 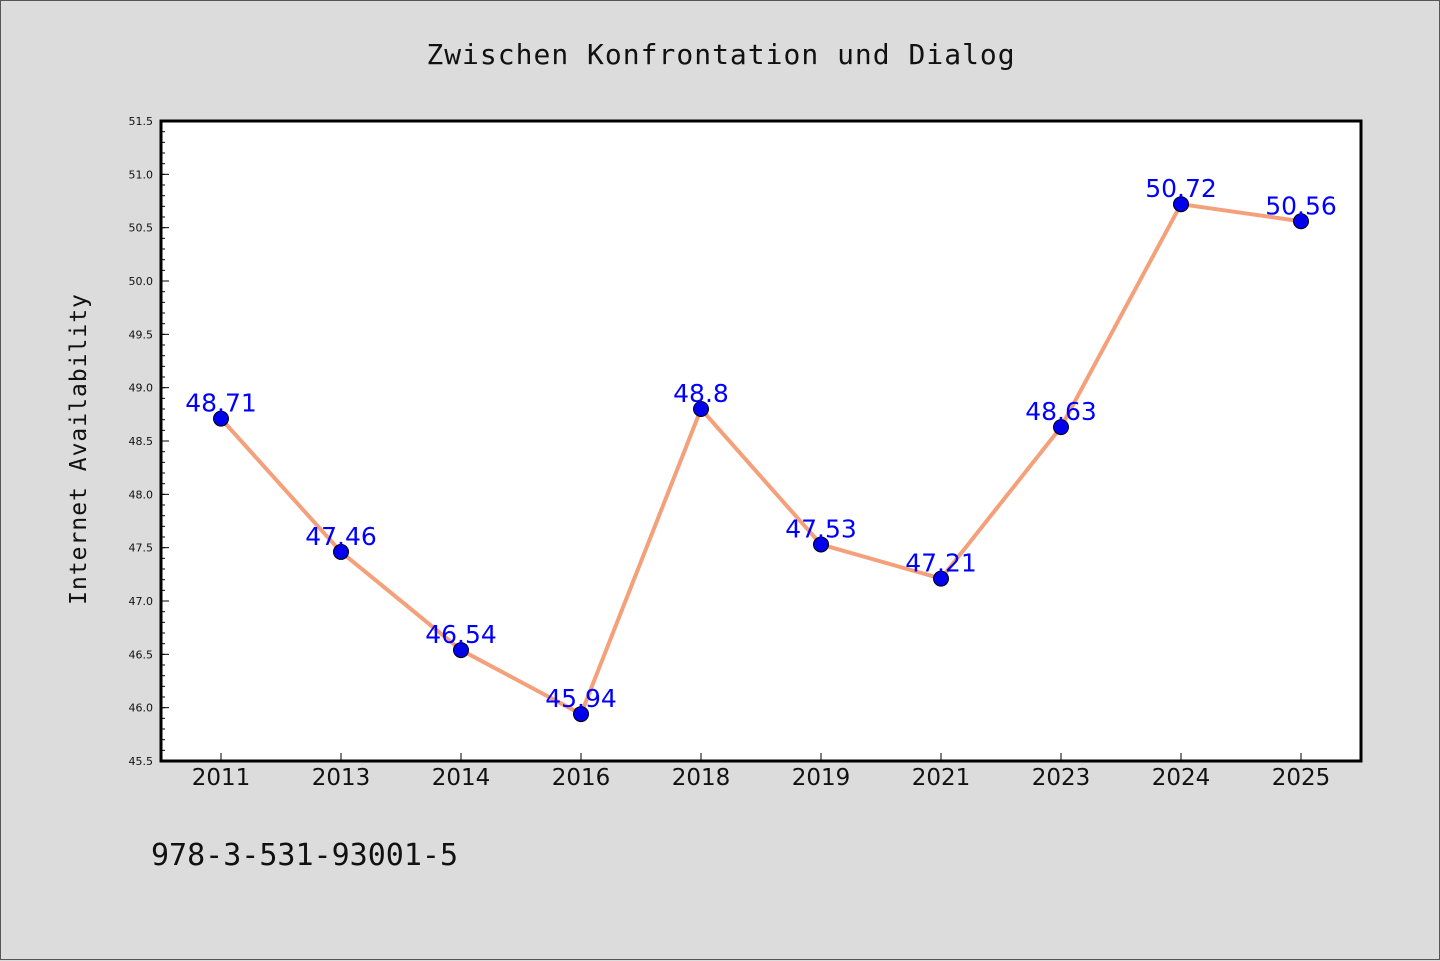 I want to click on data-point-label: 48.71, so click(x=221, y=403).